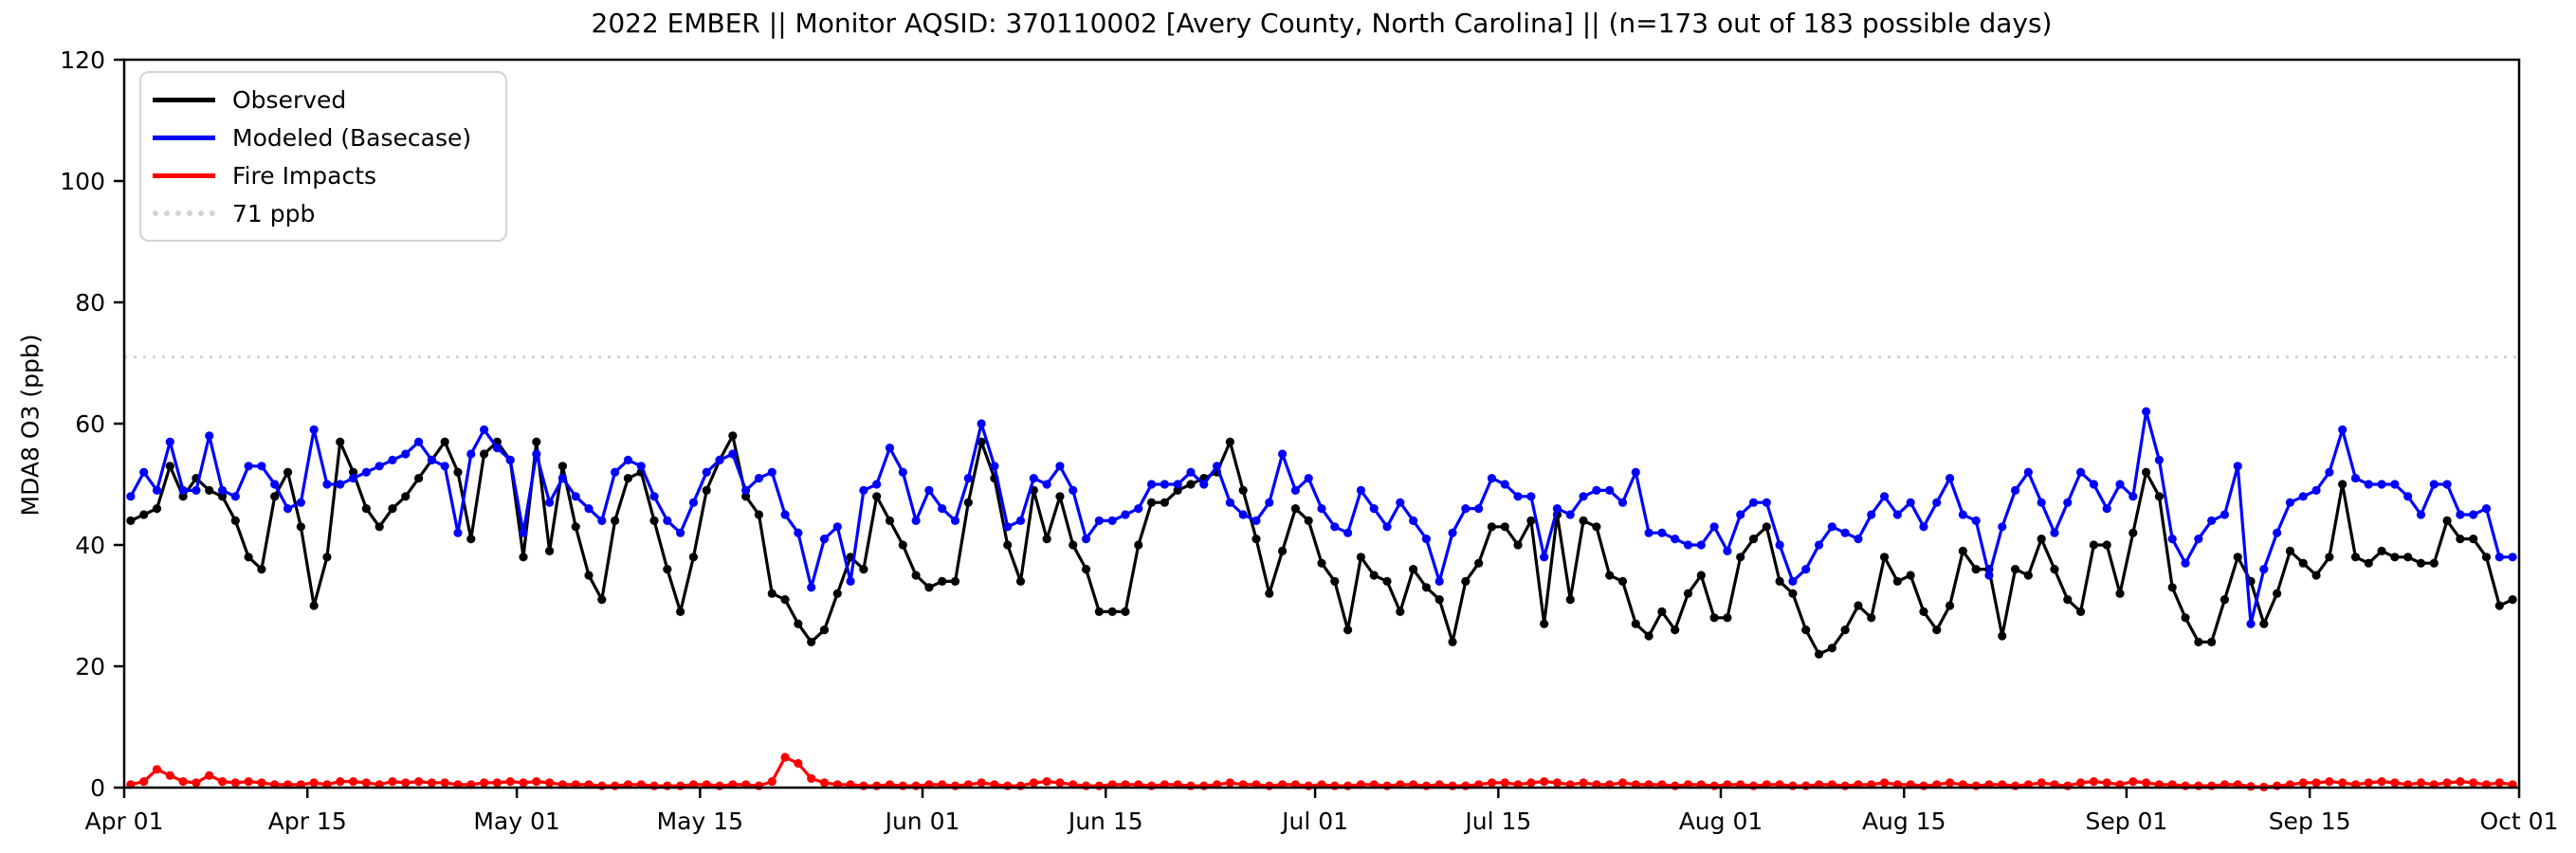 This screenshot has height=853, width=2576. What do you see at coordinates (90, 545) in the screenshot?
I see `y-tick-label: 40` at bounding box center [90, 545].